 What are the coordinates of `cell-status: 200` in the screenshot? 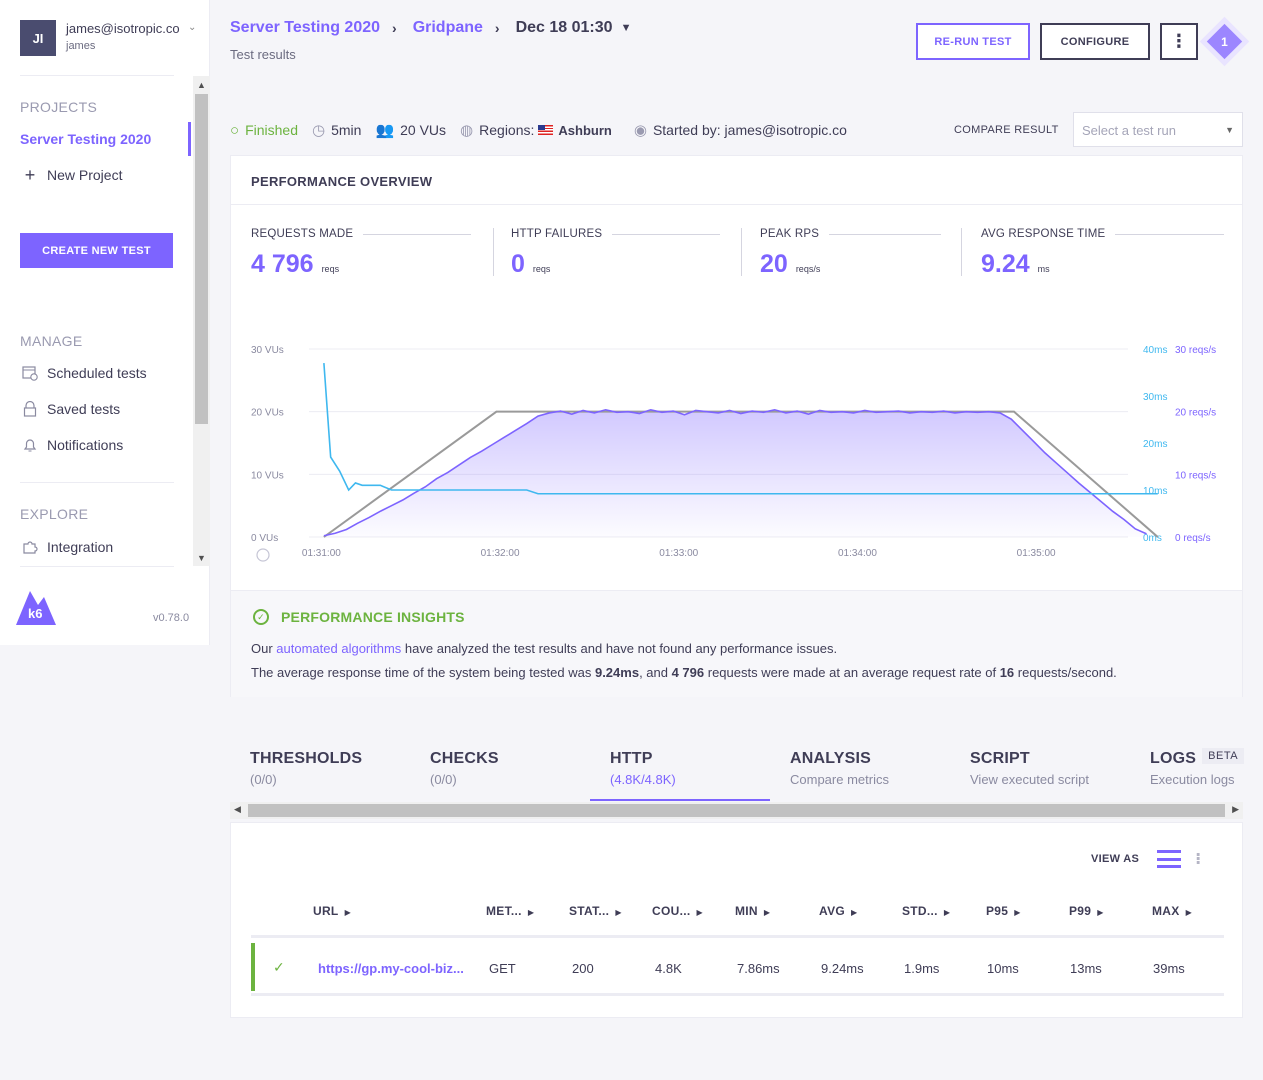 It's located at (583, 968).